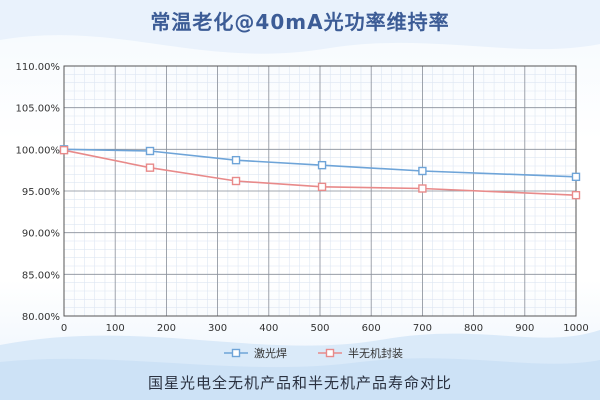  Describe the element at coordinates (313, 353) in the screenshot. I see `legend: 激光焊 半无机封装` at that location.